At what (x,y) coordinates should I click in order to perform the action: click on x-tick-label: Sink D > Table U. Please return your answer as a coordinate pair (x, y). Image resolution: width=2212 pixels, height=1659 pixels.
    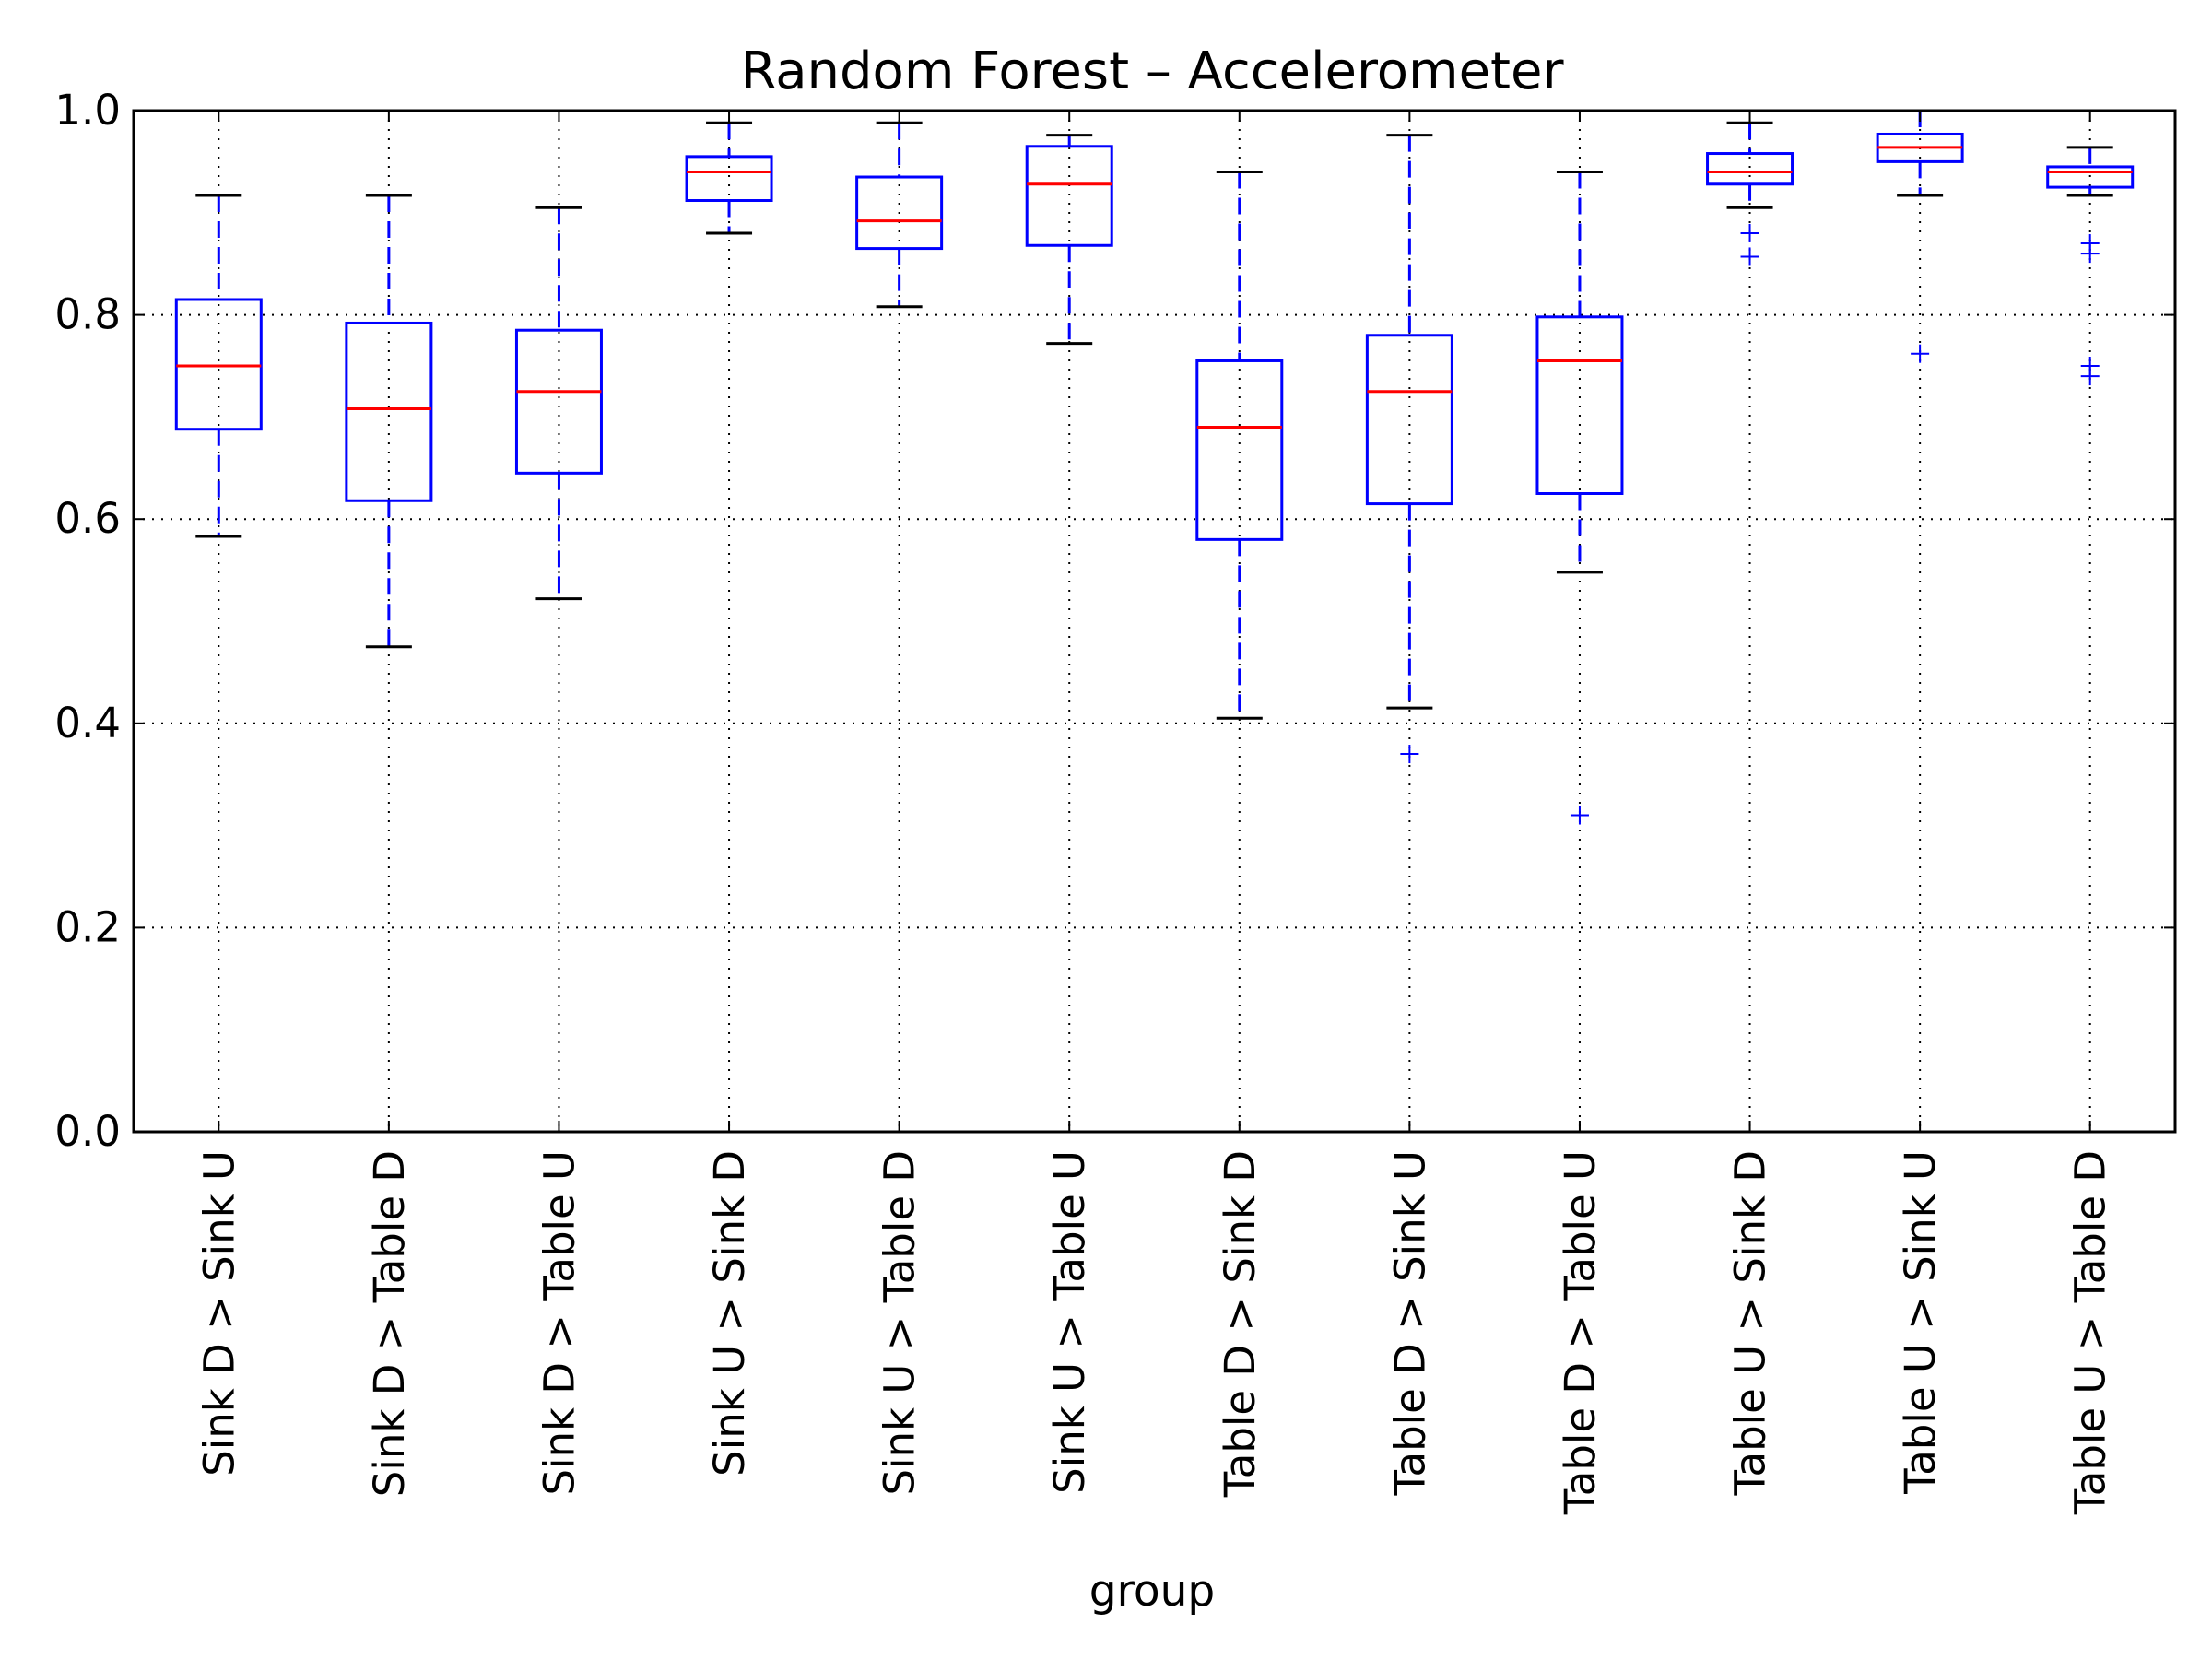
    Looking at the image, I should click on (559, 1323).